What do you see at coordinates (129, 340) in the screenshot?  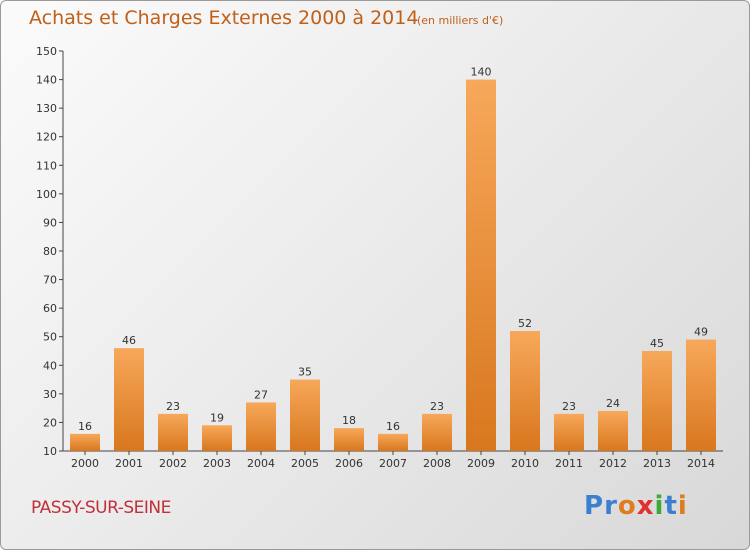 I see `data-label: 46` at bounding box center [129, 340].